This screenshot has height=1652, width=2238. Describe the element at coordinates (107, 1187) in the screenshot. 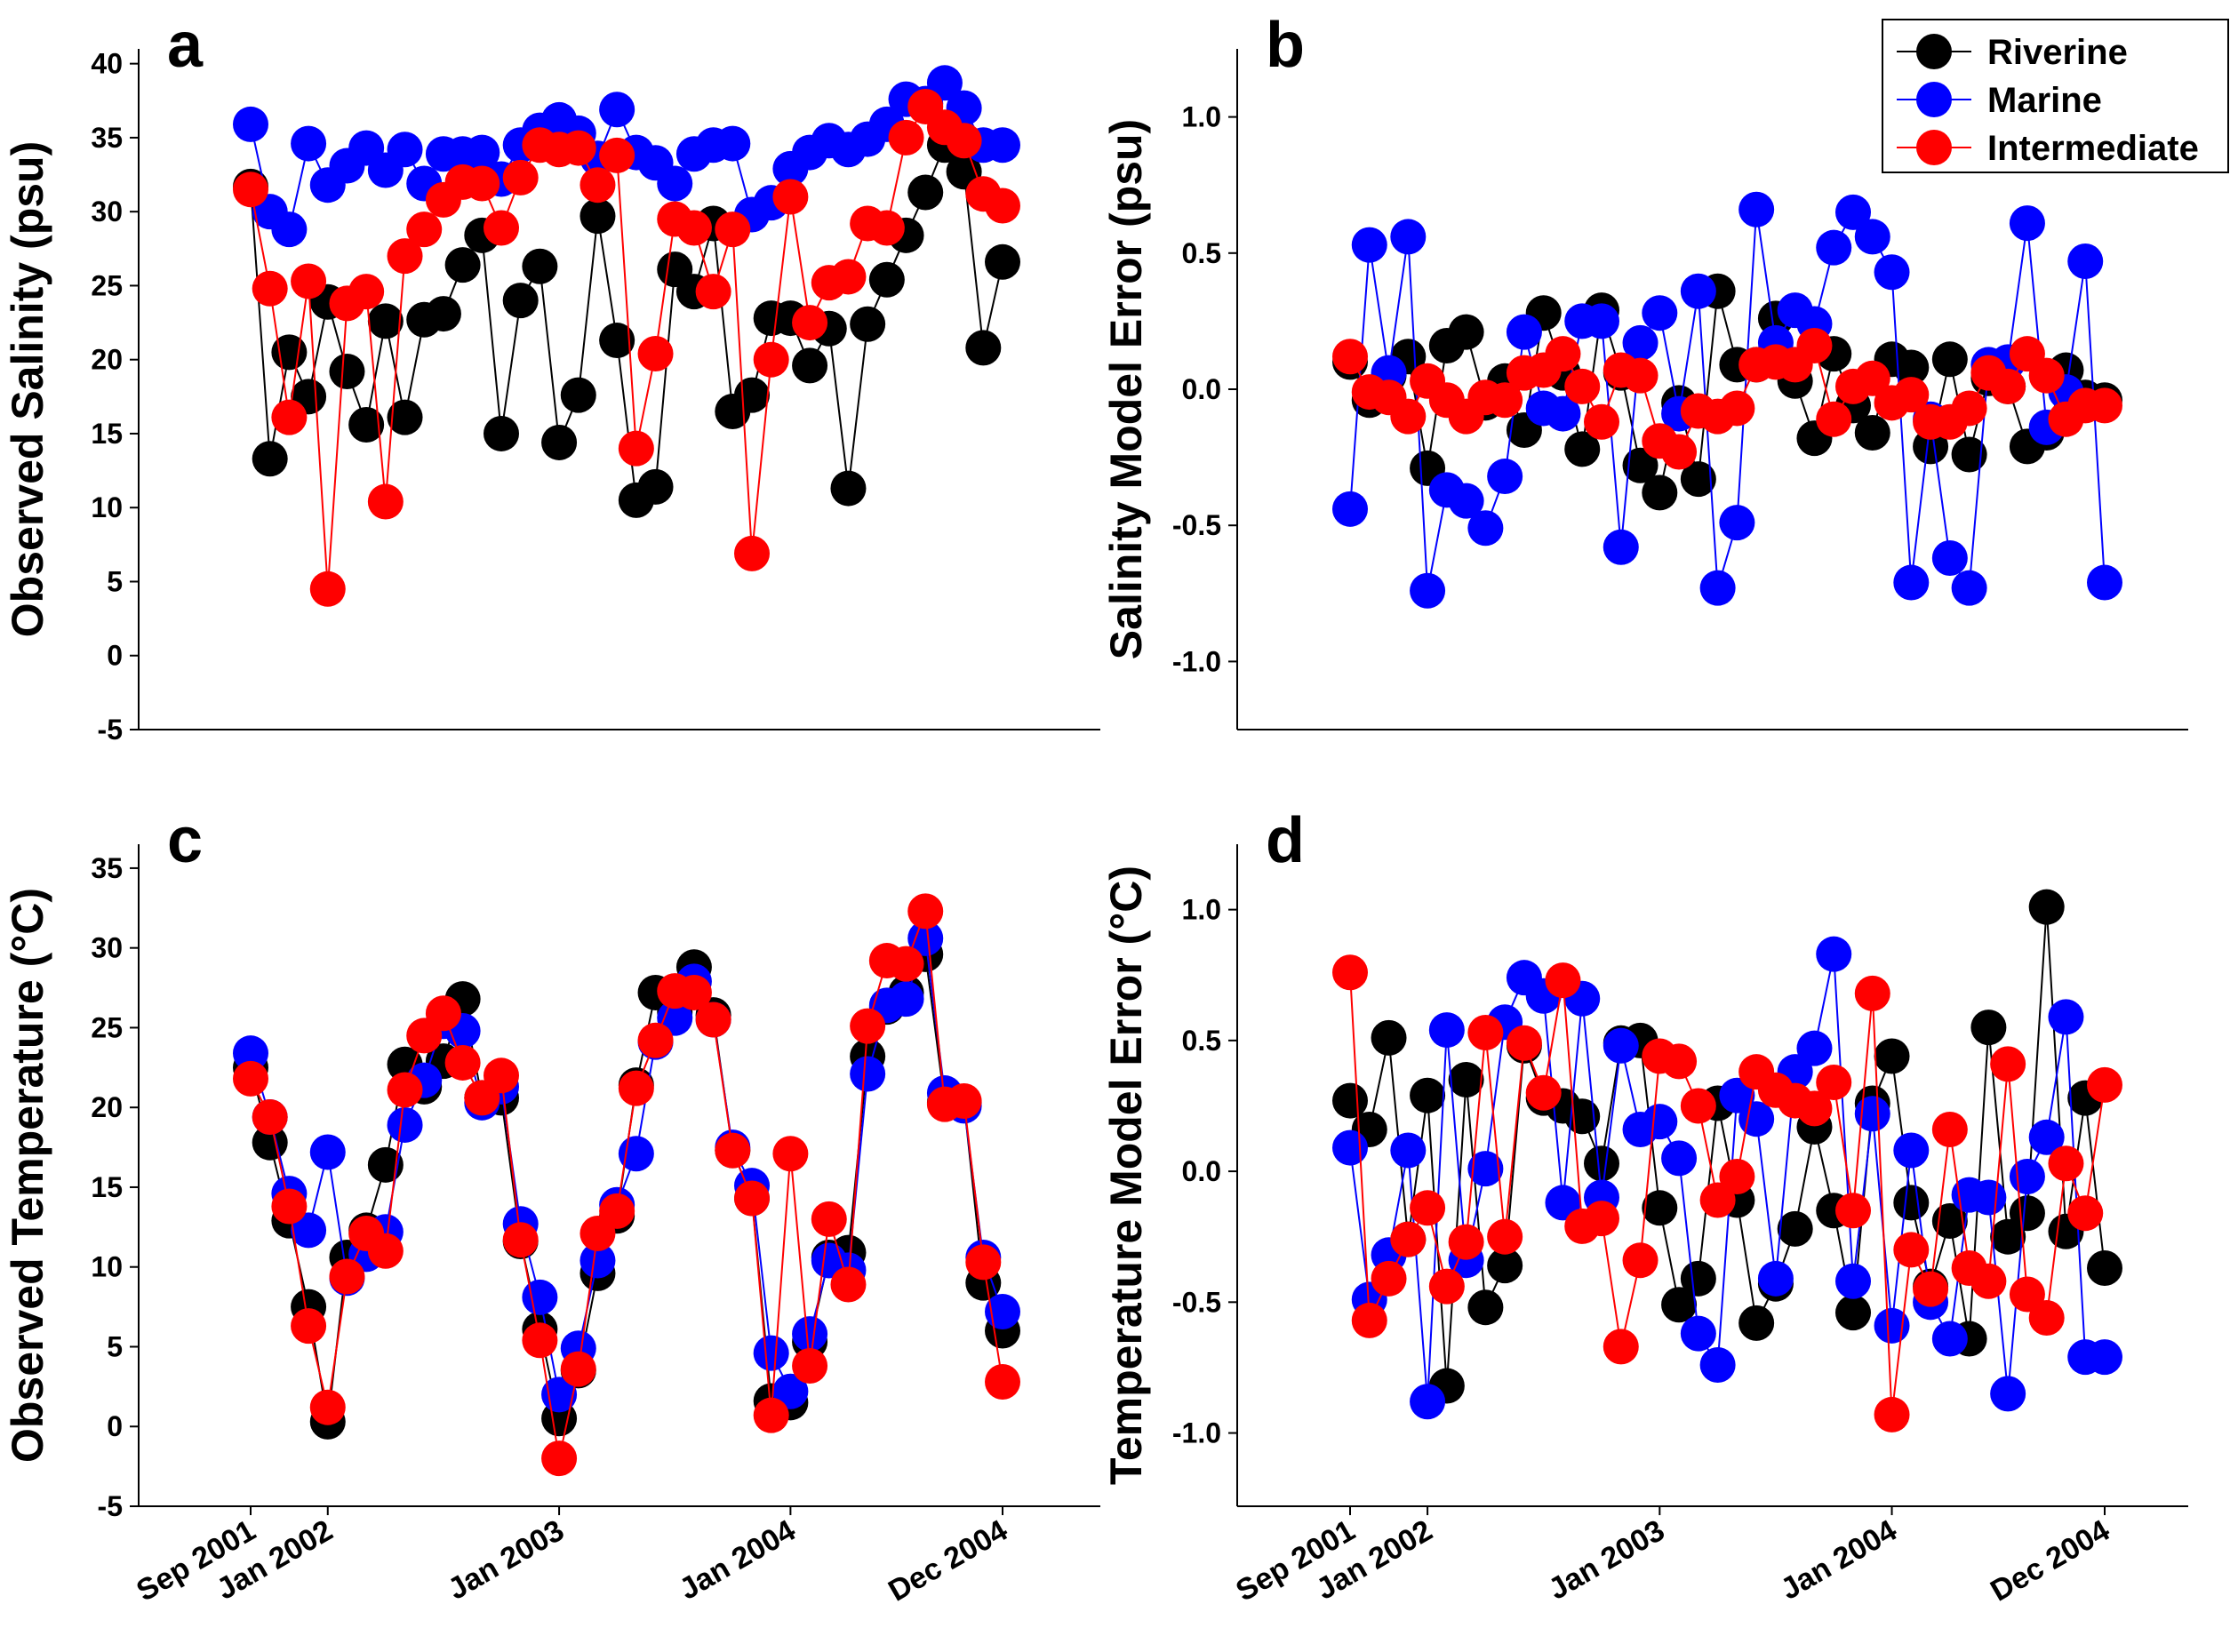

I see `y-tick-label: 15` at that location.